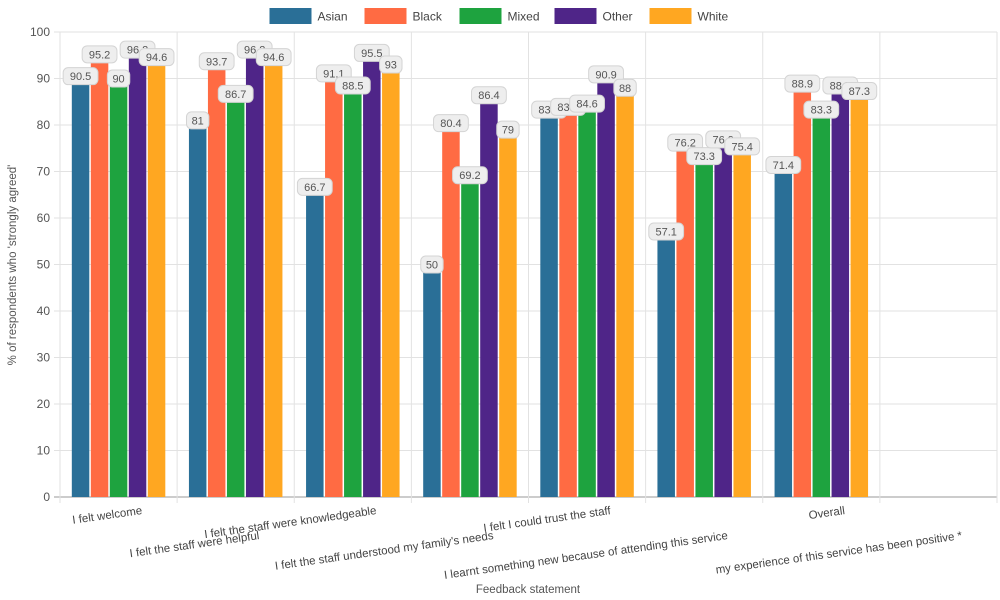 The height and width of the screenshot is (600, 1000). Describe the element at coordinates (391, 66) in the screenshot. I see `data-label-text: 93` at that location.